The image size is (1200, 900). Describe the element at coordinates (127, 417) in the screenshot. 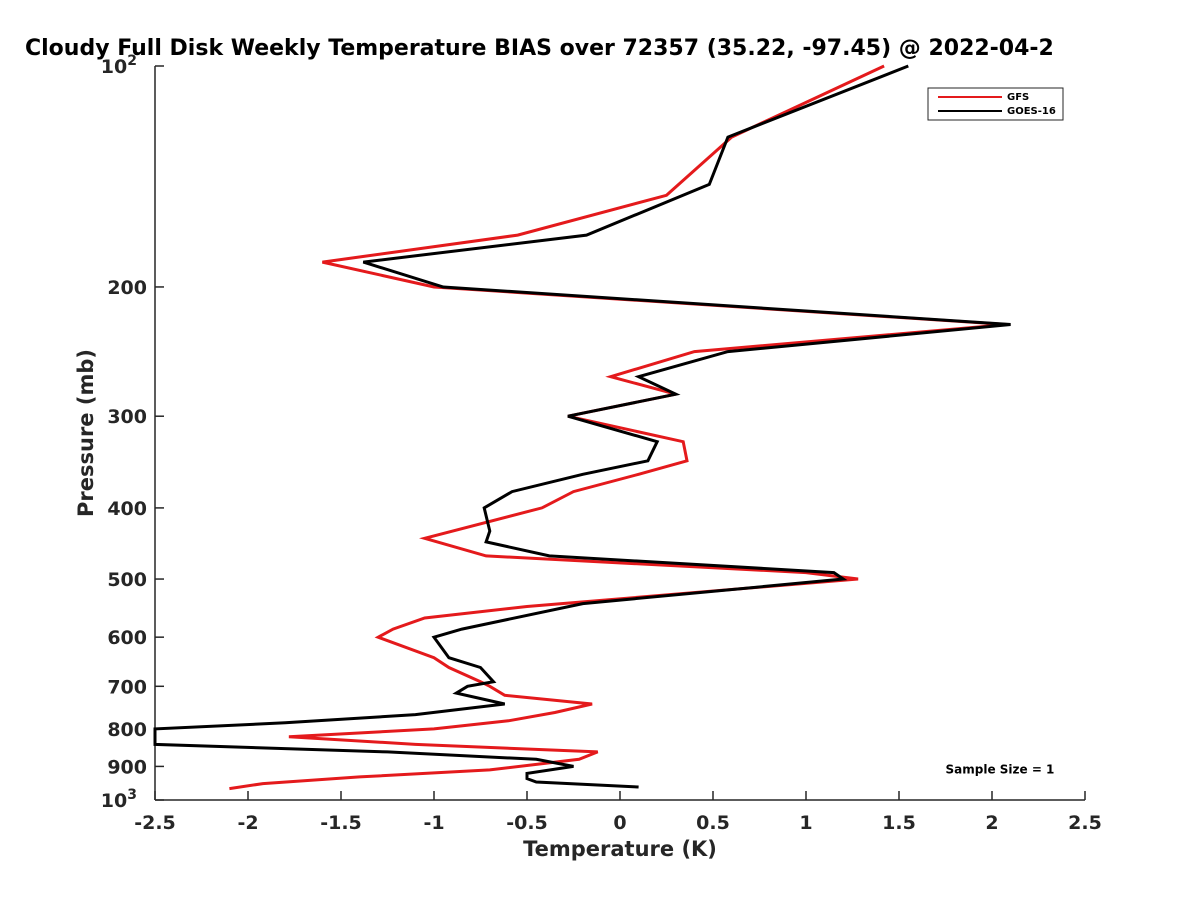

I see `y-tick-label: 300` at that location.